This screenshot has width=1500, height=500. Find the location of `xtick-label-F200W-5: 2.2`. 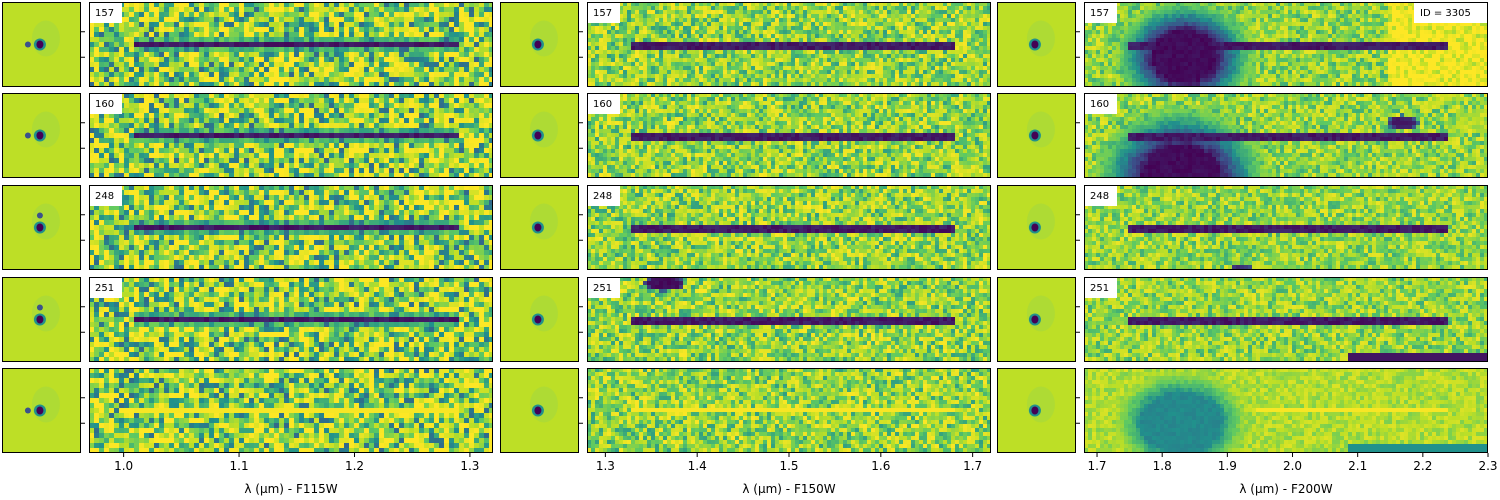

xtick-label-F200W-5: 2.2 is located at coordinates (1422, 466).